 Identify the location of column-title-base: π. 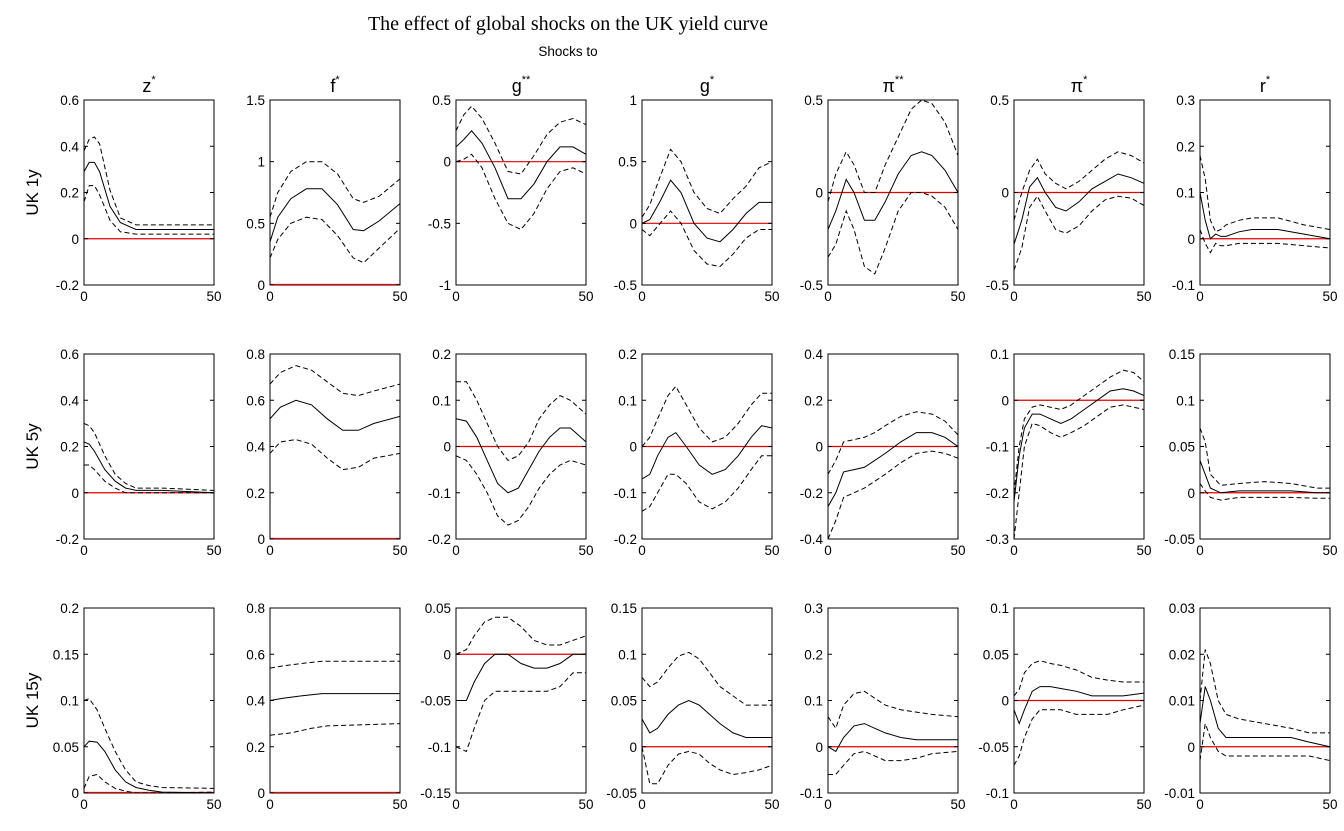
(1077, 86).